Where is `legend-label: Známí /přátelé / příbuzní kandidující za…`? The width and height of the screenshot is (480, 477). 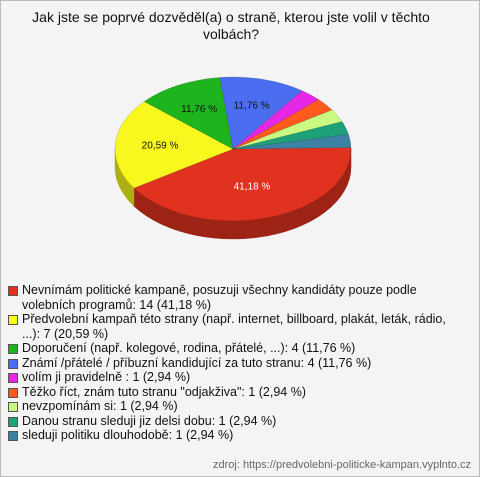
legend-label: Známí /přátelé / příbuzní kandidující za… is located at coordinates (197, 362).